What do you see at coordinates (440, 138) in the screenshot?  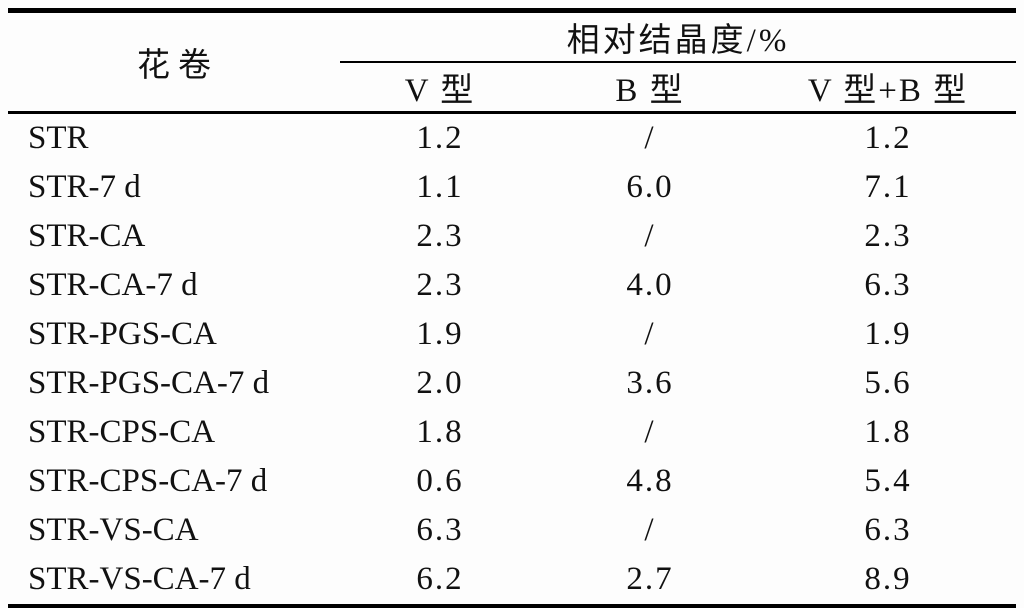 I see `v-type-value: 1.2` at bounding box center [440, 138].